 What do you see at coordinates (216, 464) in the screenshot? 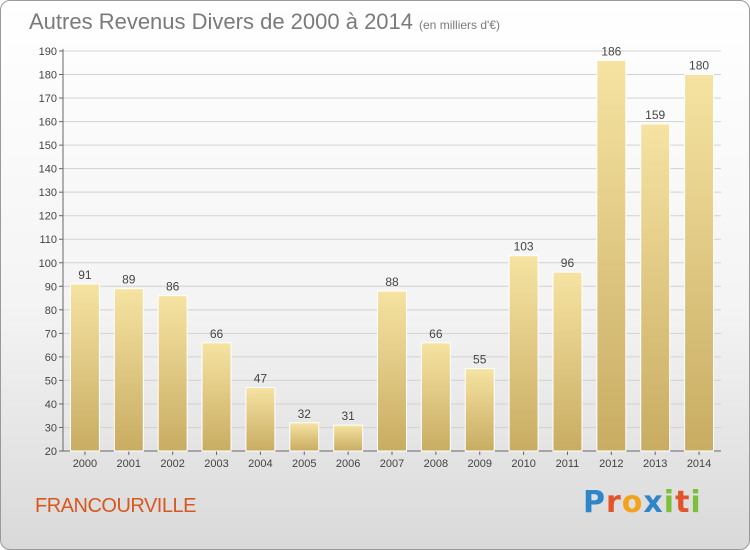
I see `x-tick-label-2003: 2003` at bounding box center [216, 464].